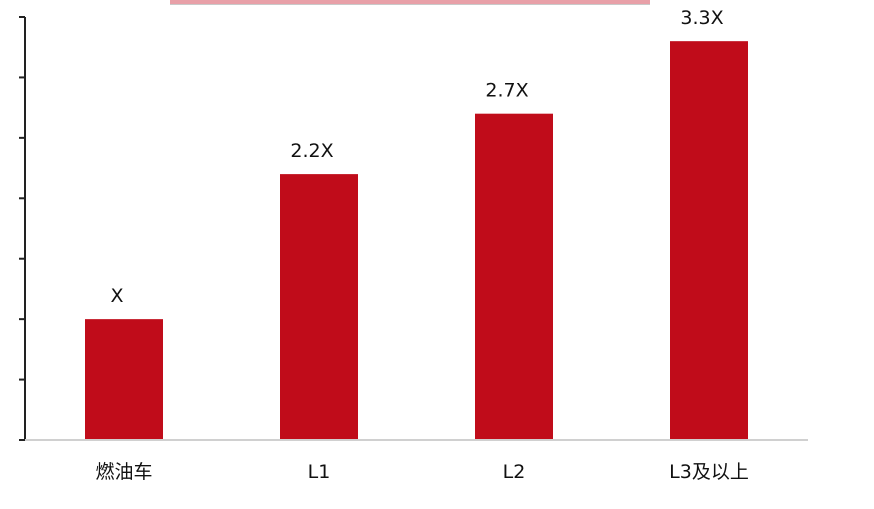 This screenshot has width=874, height=509. Describe the element at coordinates (514, 472) in the screenshot. I see `x-tick-label-3: L2` at that location.